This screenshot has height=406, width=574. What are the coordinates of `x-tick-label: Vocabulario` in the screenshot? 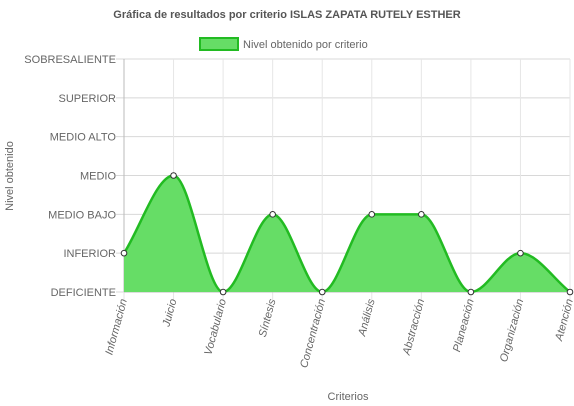 It's located at (215, 327).